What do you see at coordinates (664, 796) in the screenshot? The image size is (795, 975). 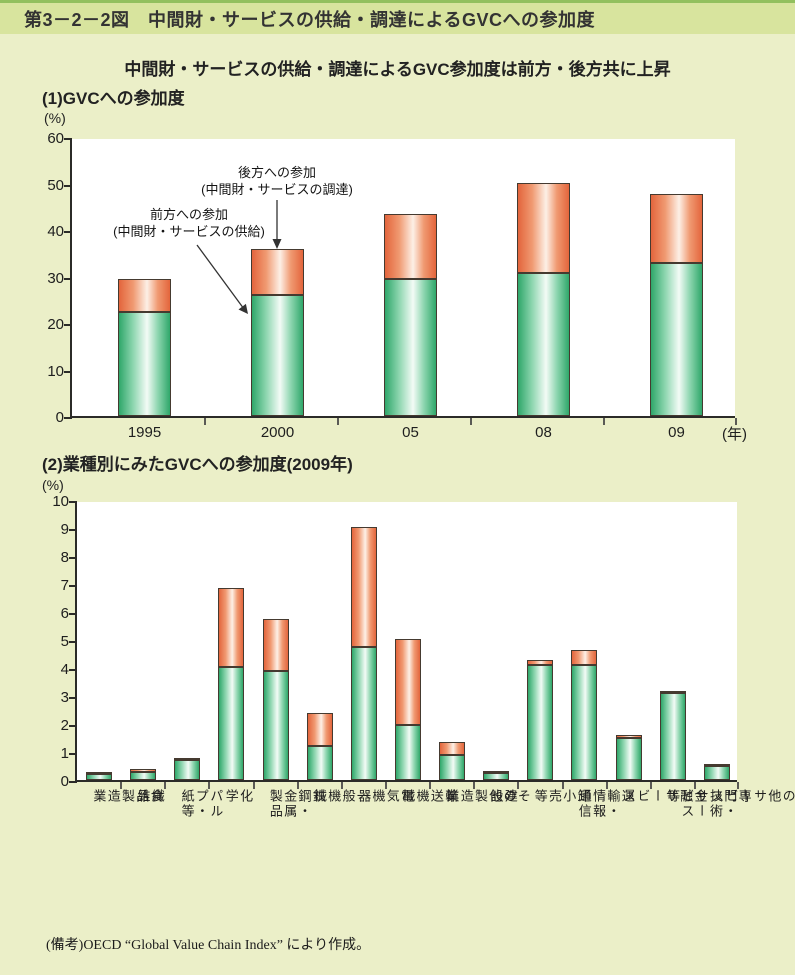 I see `category-label: 金融サービス` at bounding box center [664, 796].